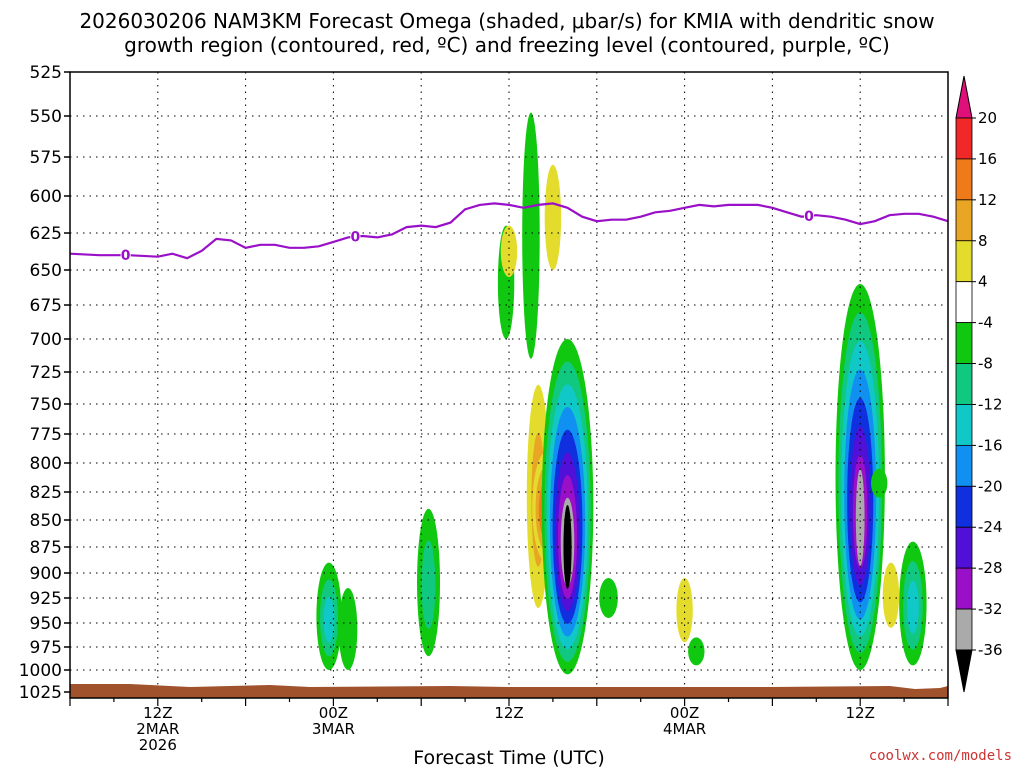  I want to click on freezing-level-contour: 0 0 0, so click(509, 233).